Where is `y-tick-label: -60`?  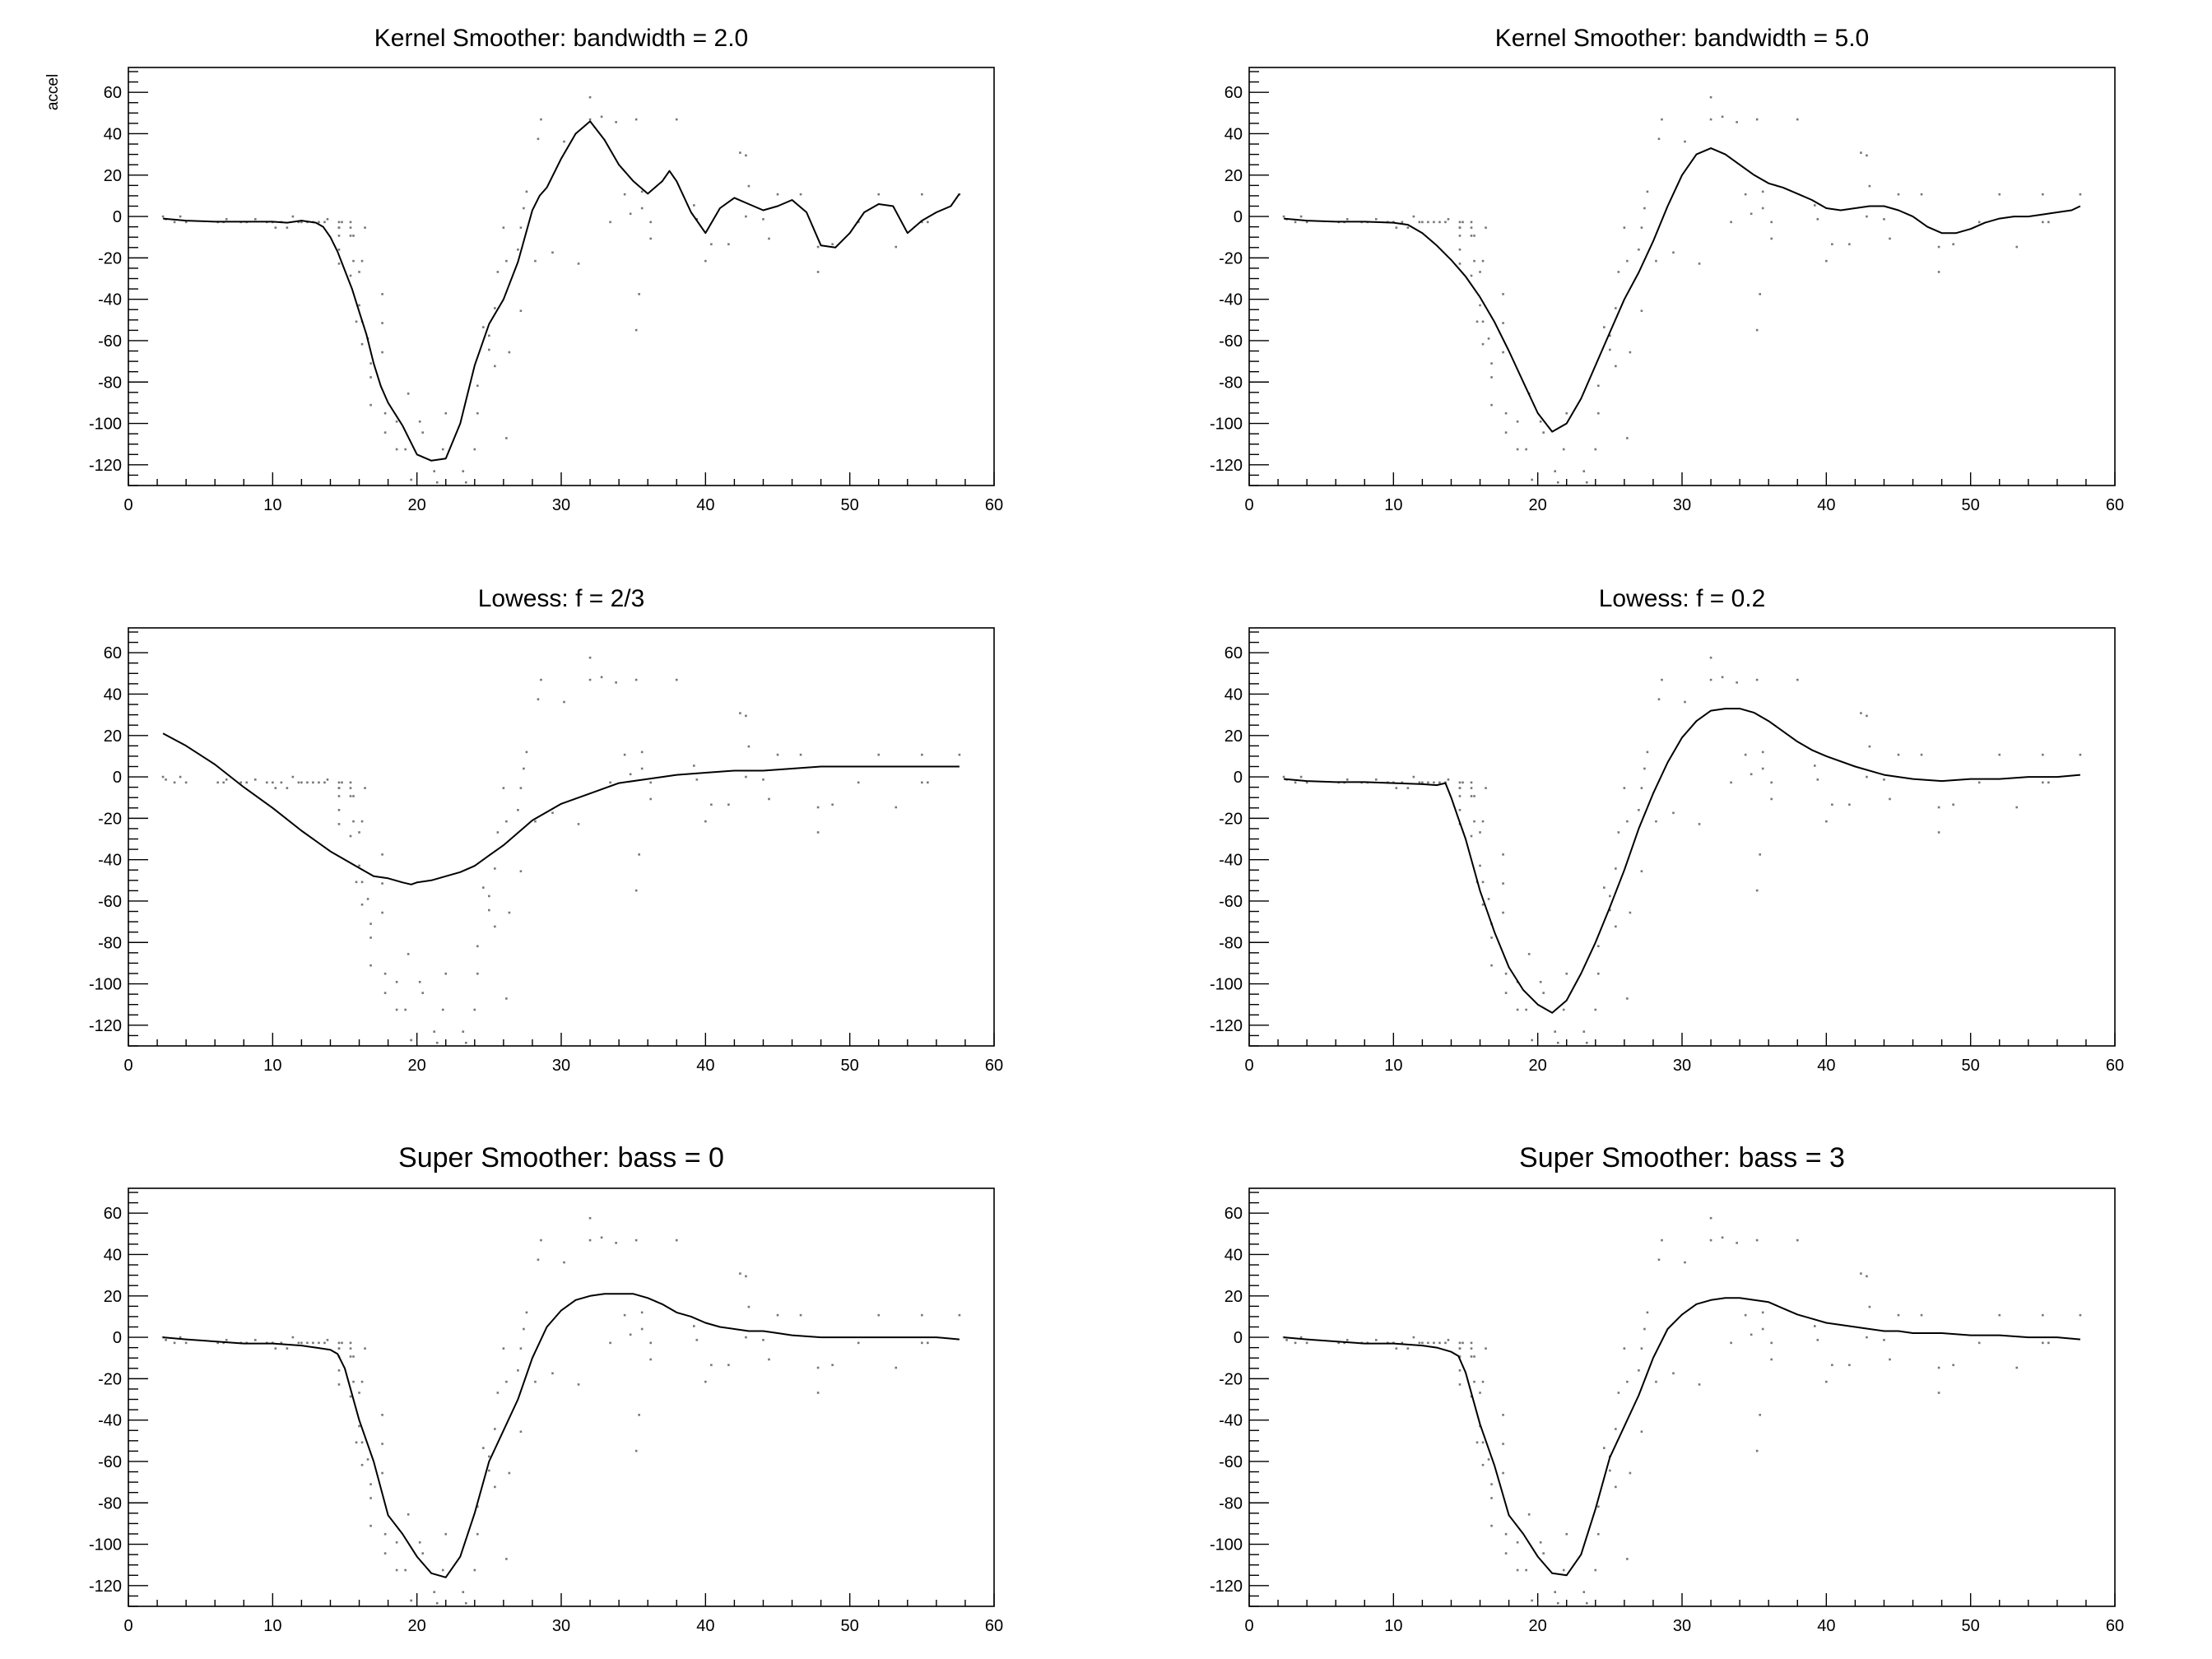
y-tick-label: -60 is located at coordinates (110, 1462).